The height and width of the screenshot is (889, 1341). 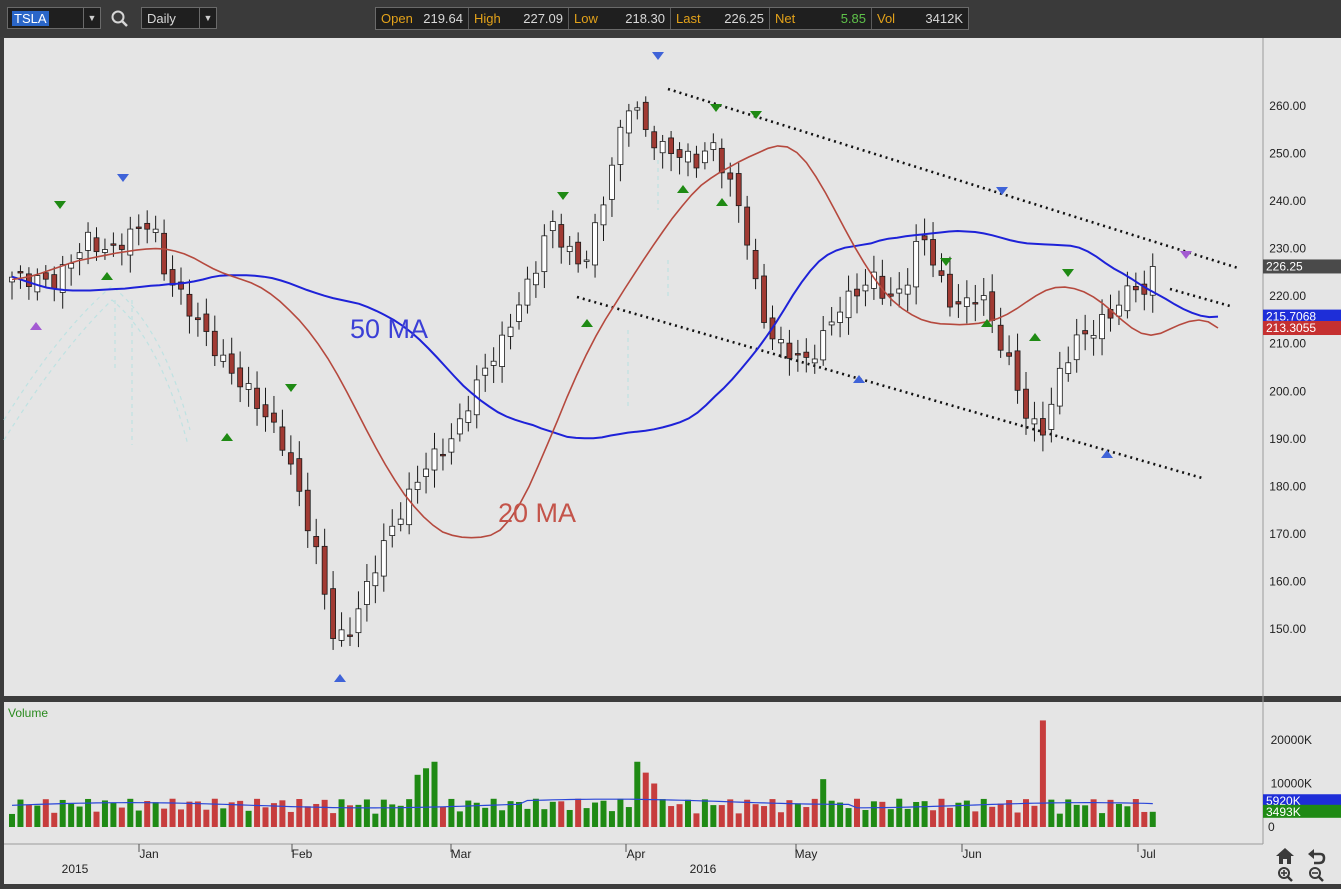 I want to click on x-tick-label: Feb, so click(x=302, y=854).